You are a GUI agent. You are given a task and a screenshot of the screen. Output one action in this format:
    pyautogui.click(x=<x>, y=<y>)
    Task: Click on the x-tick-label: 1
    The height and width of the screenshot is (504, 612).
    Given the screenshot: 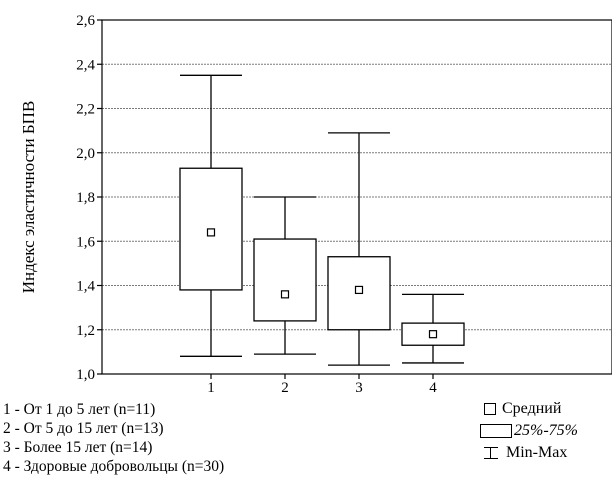 What is the action you would take?
    pyautogui.click(x=211, y=388)
    